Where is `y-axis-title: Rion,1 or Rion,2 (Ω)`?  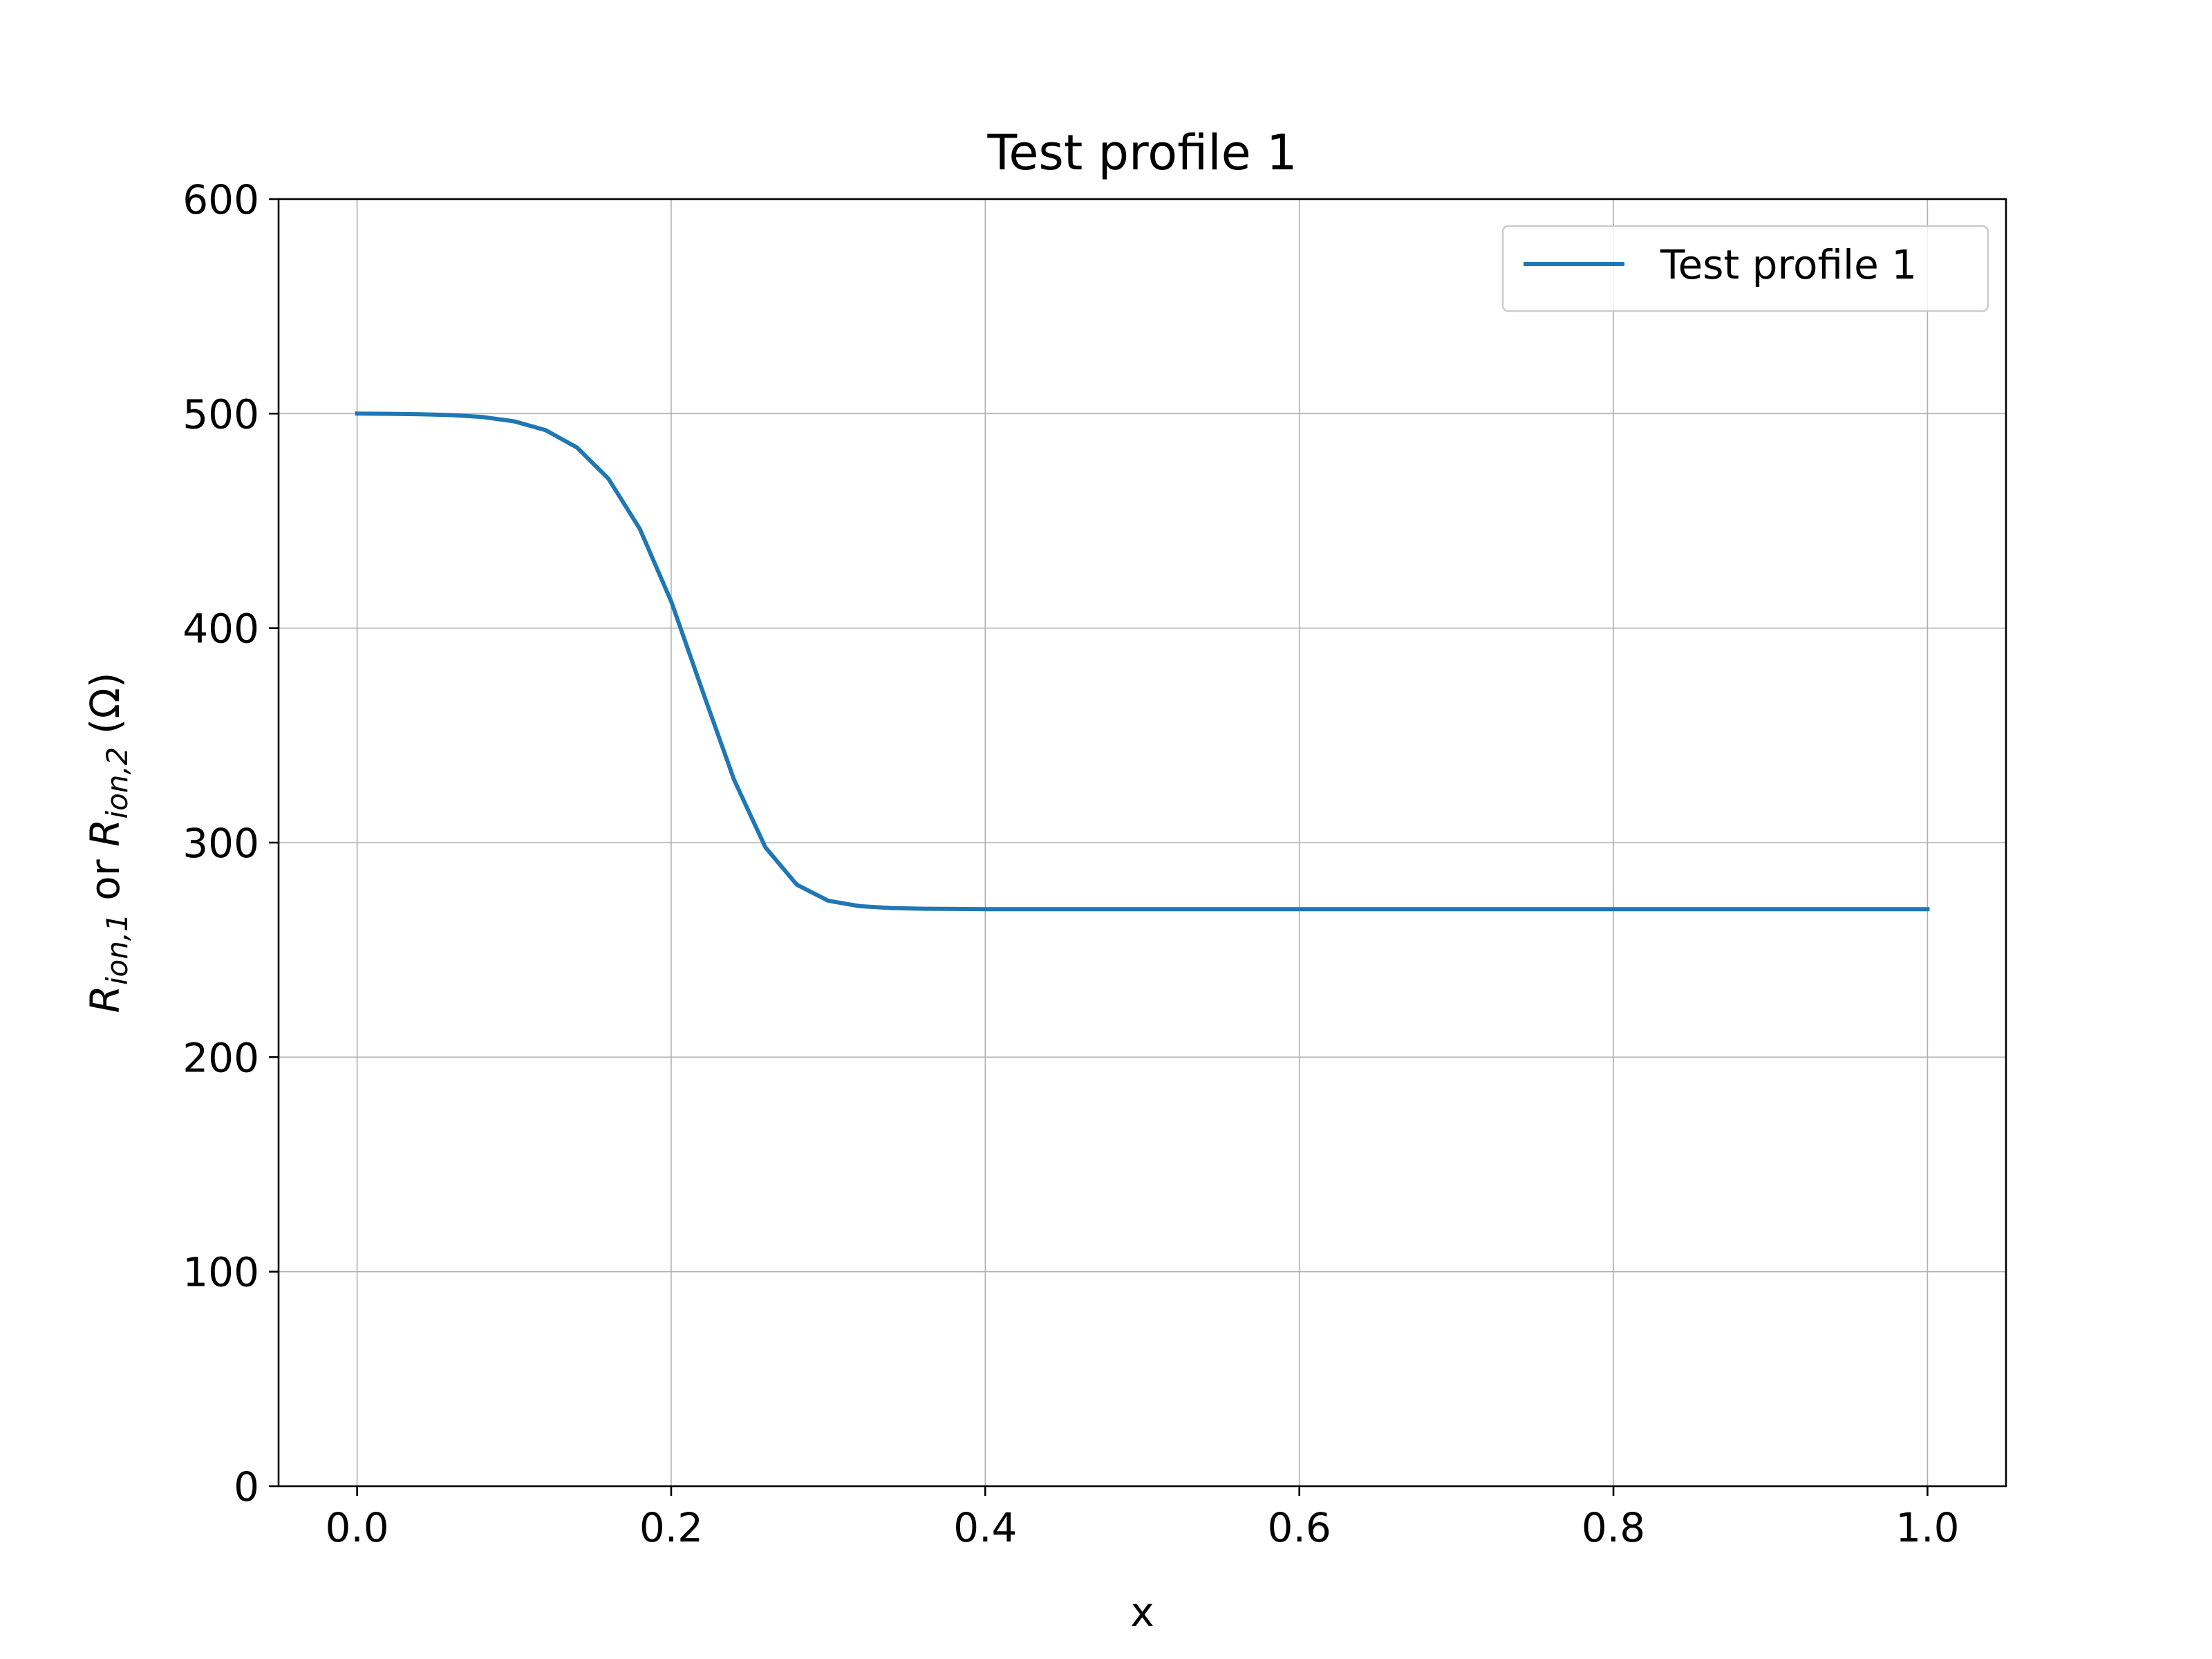
y-axis-title: Rion,1 or Rion,2 (Ω) is located at coordinates (108, 843).